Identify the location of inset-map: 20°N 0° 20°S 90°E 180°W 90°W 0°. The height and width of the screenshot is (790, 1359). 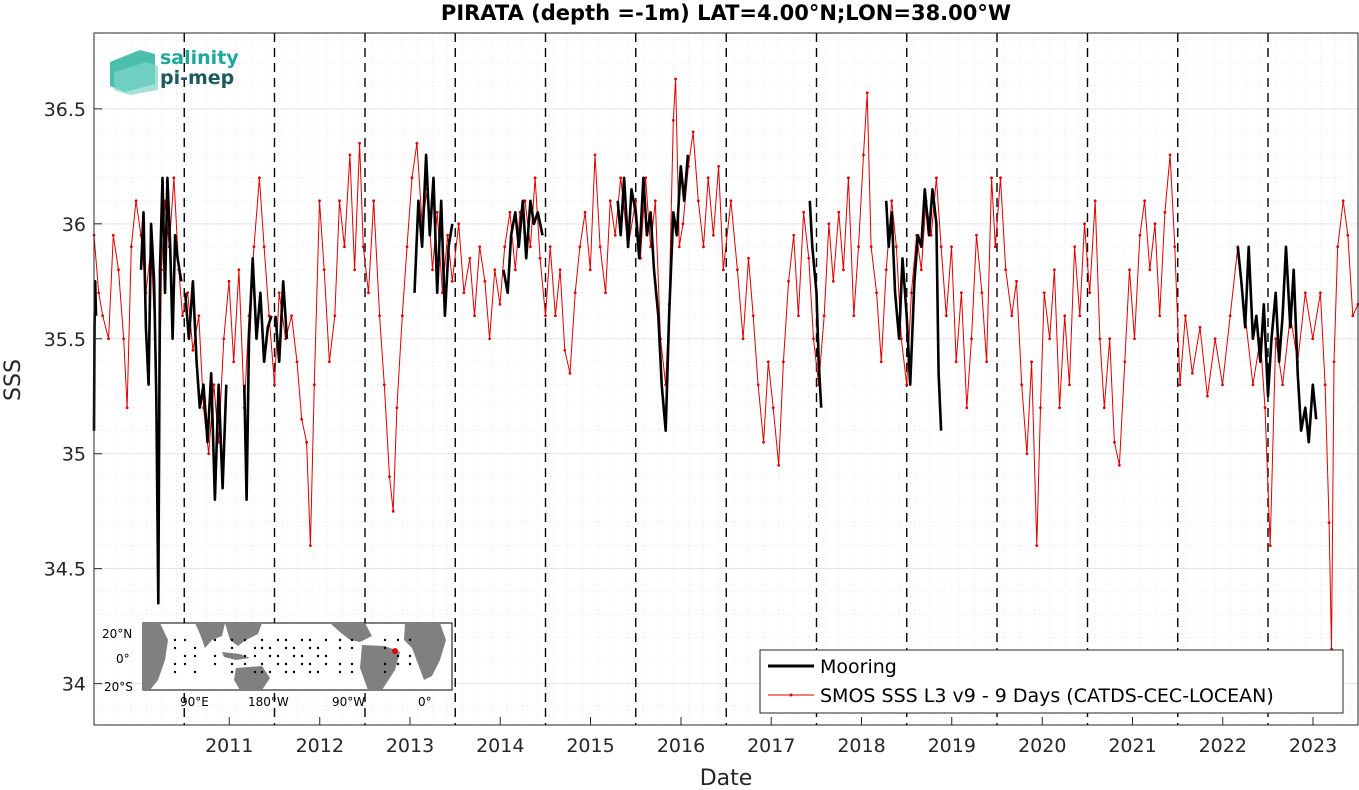
(277, 665).